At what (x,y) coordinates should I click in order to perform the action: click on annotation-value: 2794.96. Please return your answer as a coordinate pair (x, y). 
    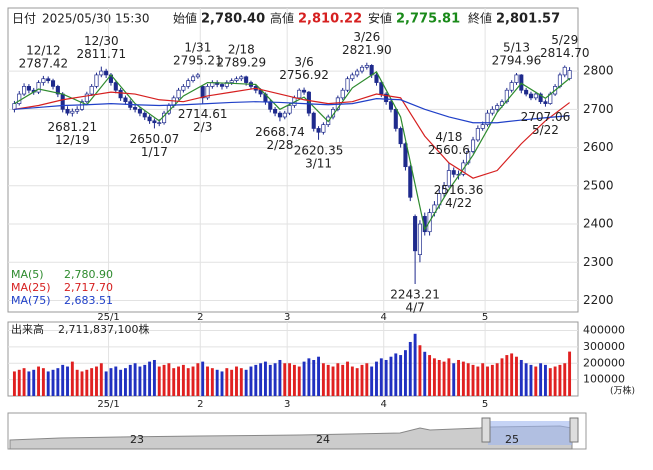
    Looking at the image, I should click on (517, 61).